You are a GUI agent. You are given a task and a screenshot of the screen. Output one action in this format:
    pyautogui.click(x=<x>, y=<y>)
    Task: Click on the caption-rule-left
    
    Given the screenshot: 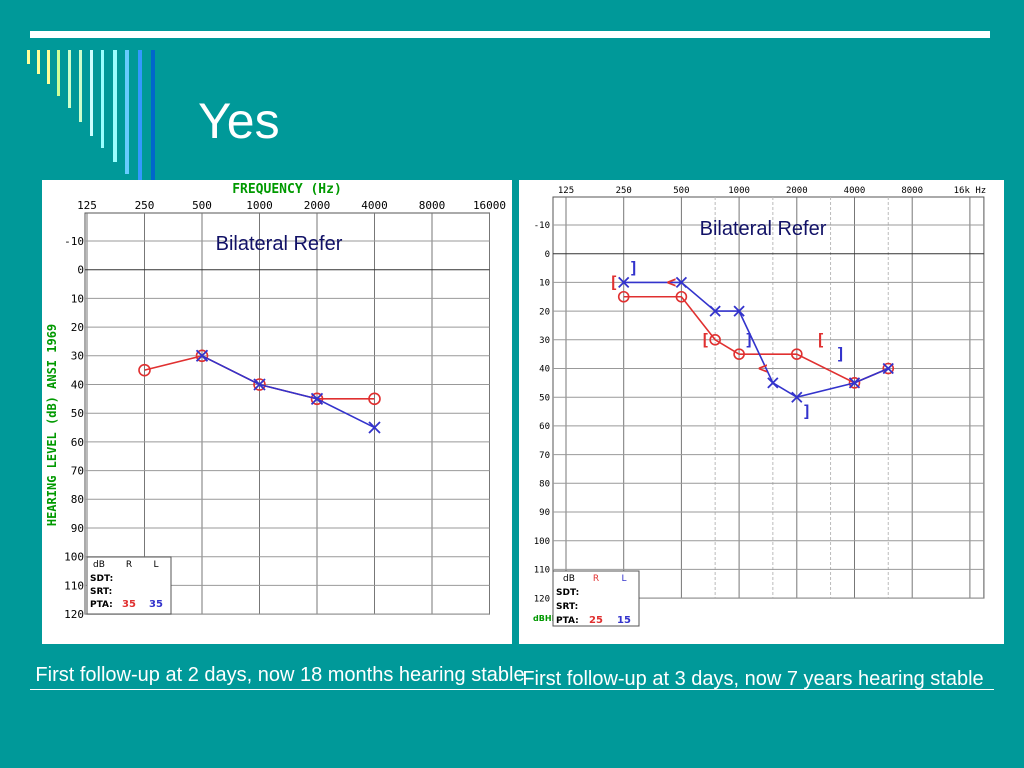 What is the action you would take?
    pyautogui.click(x=272, y=689)
    